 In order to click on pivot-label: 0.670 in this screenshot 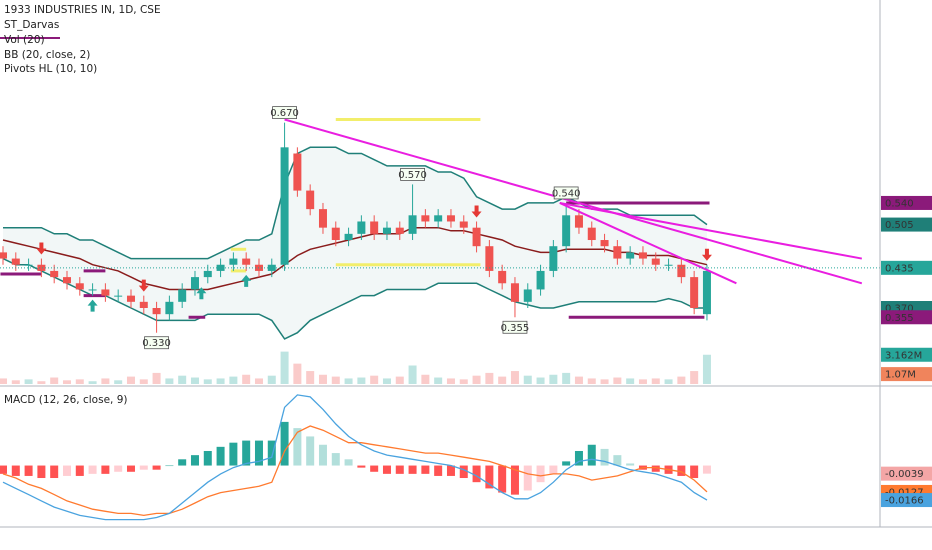, I will do `click(284, 113)`.